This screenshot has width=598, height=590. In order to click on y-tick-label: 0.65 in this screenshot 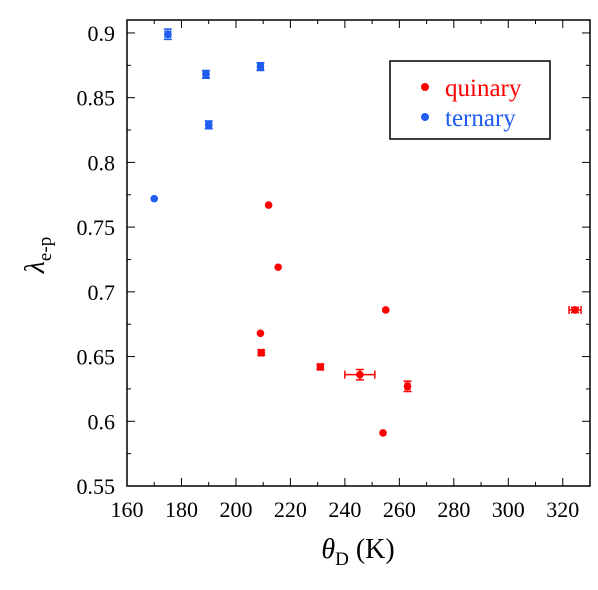, I will do `click(96, 357)`.